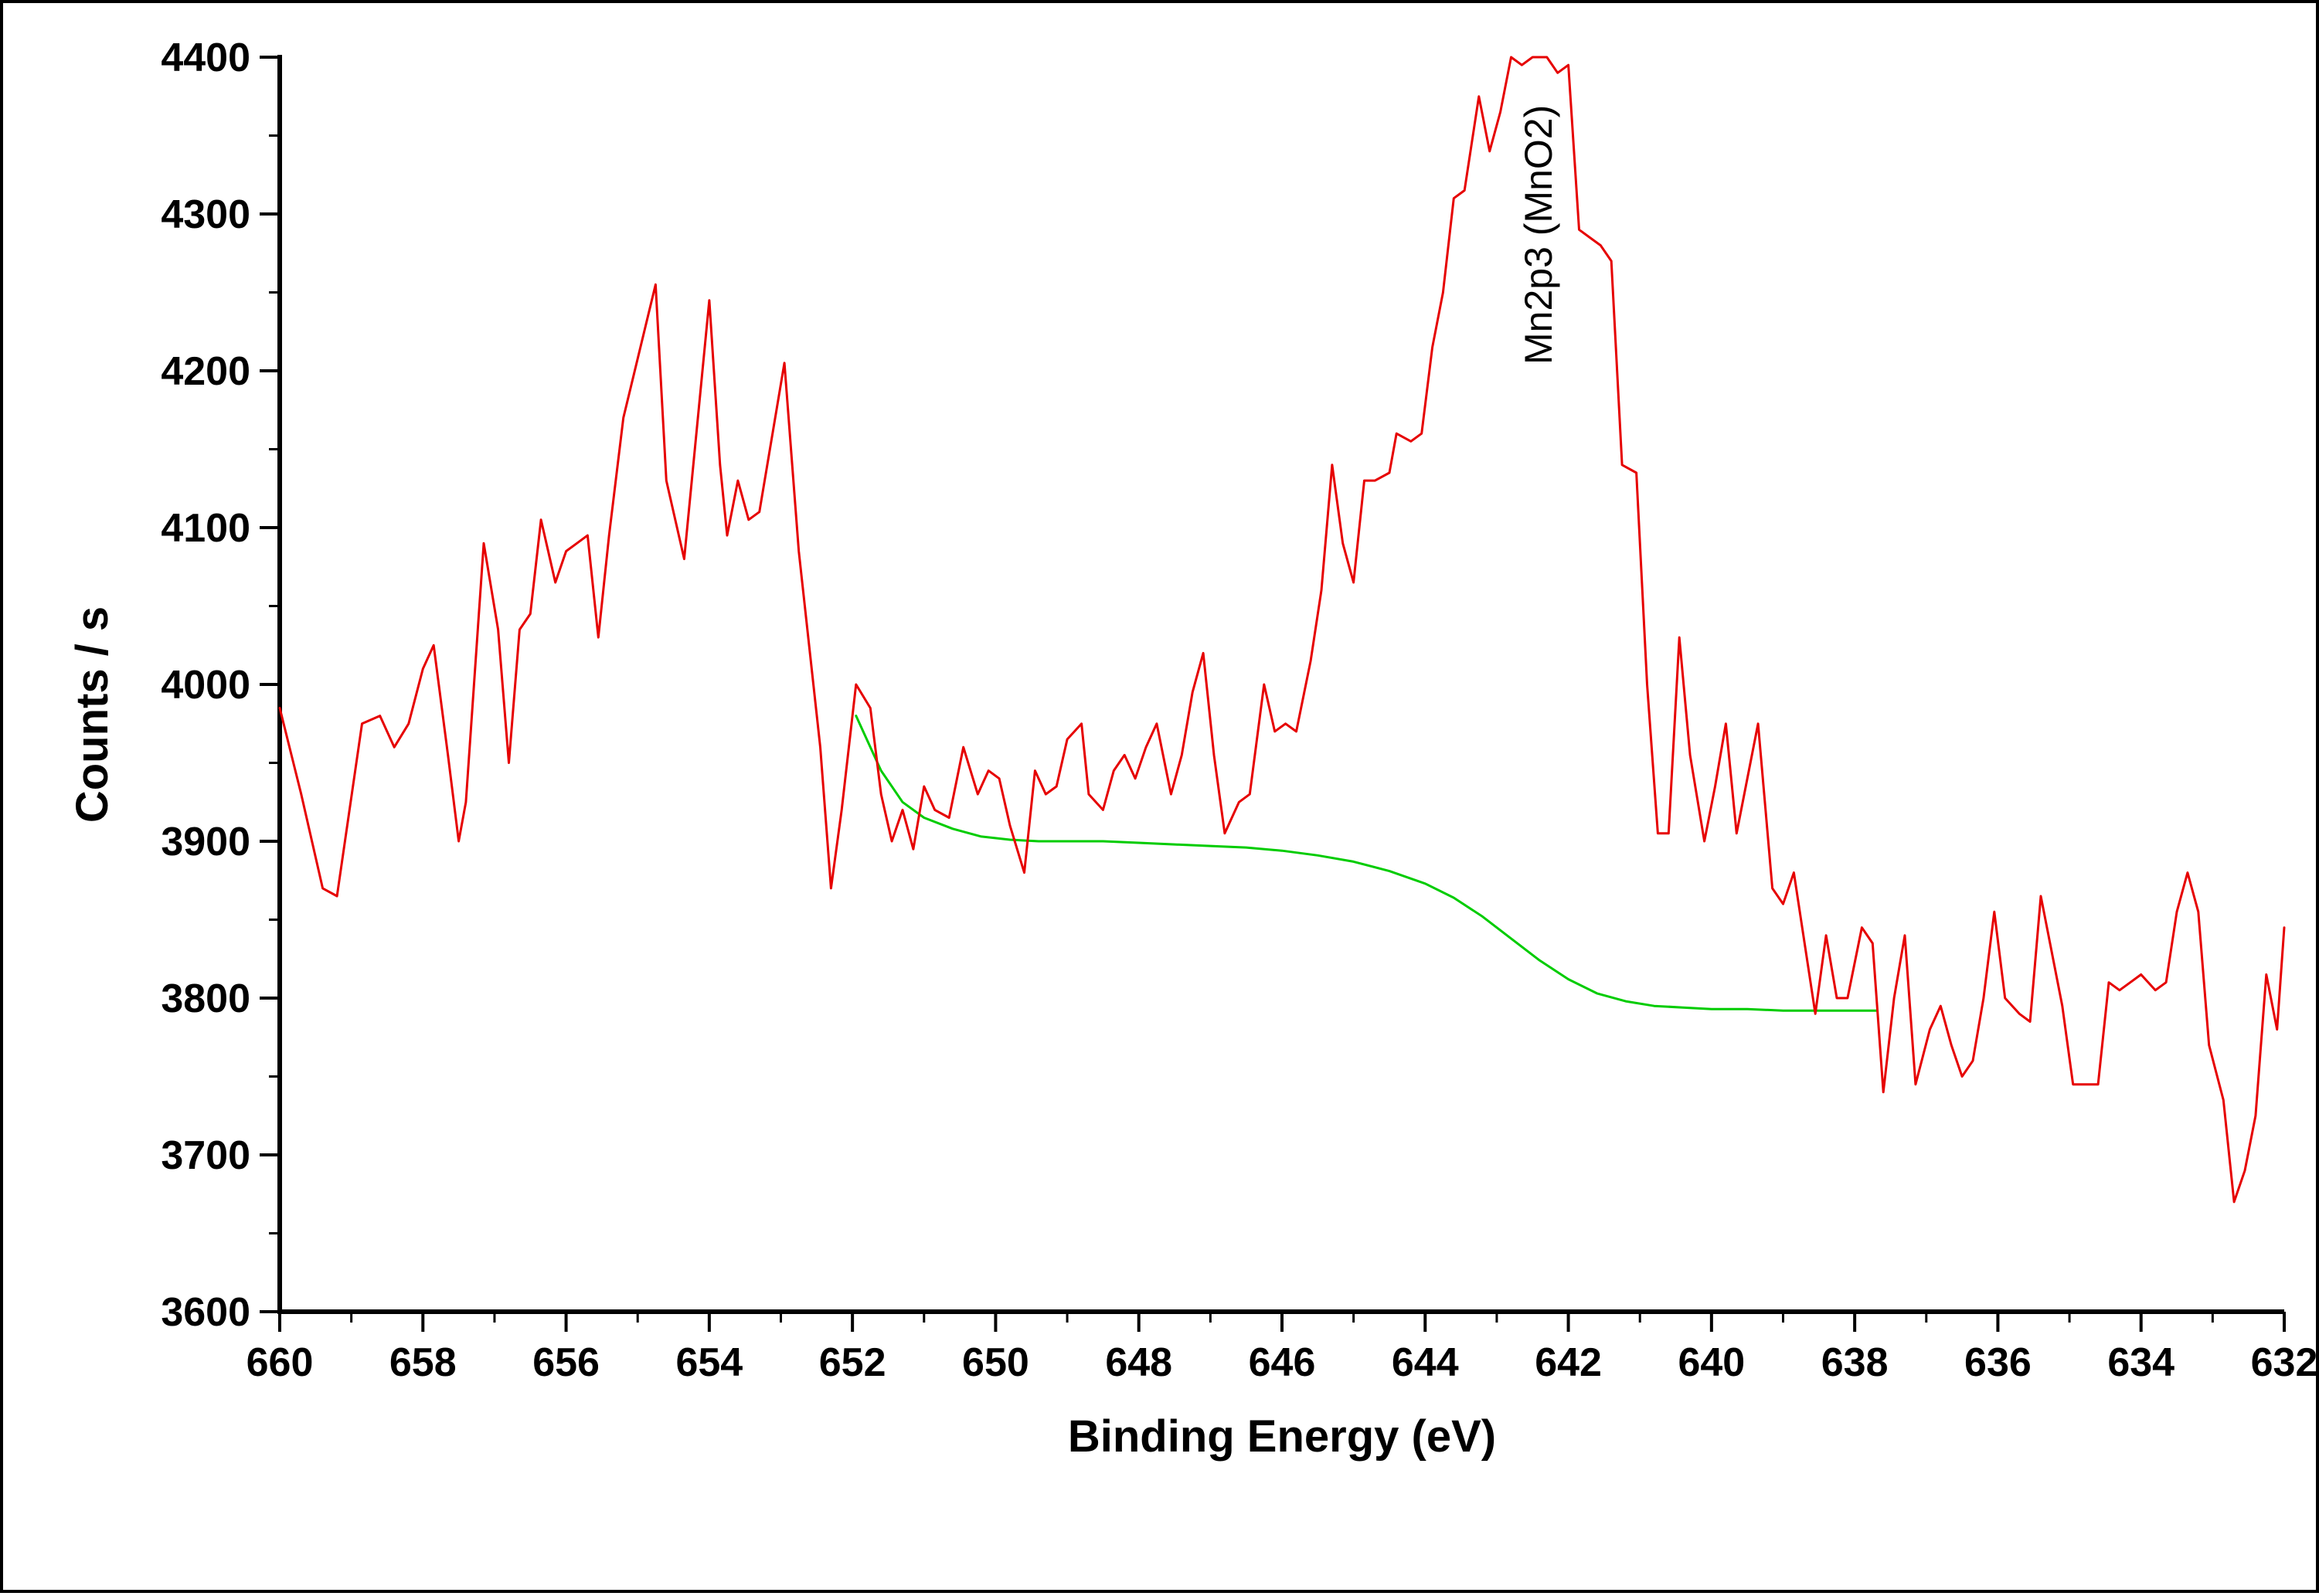 Image resolution: width=2319 pixels, height=1596 pixels. Describe the element at coordinates (1711, 1362) in the screenshot. I see `x-tick-label: 640` at that location.